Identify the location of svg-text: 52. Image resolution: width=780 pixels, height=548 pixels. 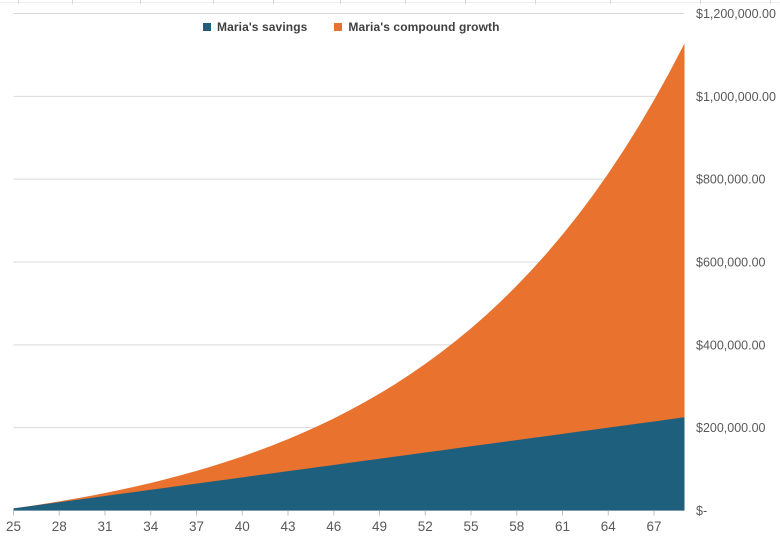
(425, 526).